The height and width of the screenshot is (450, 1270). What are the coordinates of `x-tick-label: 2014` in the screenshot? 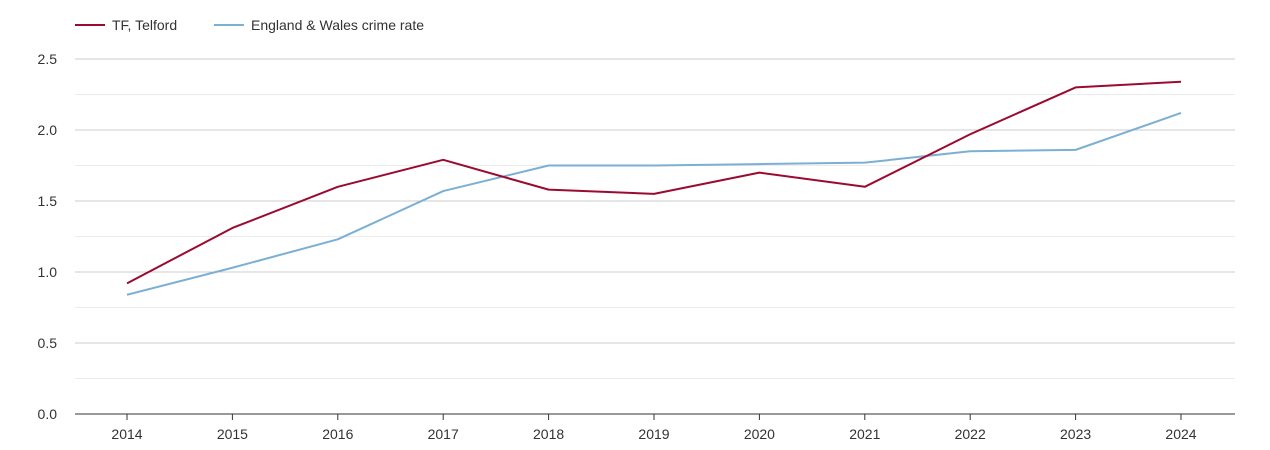 It's located at (126, 434).